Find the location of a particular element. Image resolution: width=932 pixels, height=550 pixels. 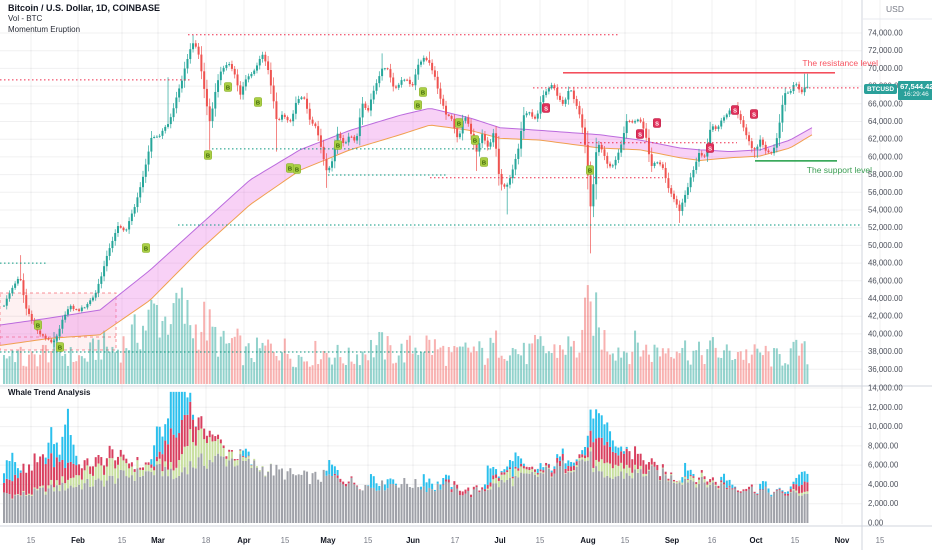

svg-text: 12,000.00 is located at coordinates (885, 407).